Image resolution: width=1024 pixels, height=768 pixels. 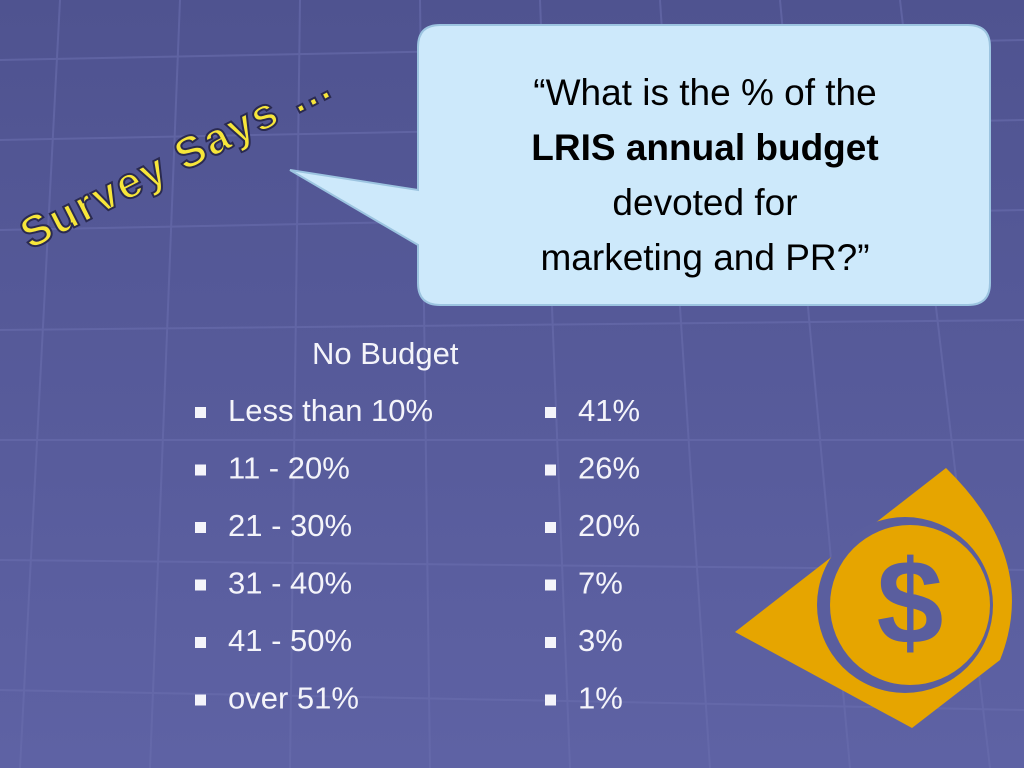 I want to click on bubble-line: “What is the % of the, so click(x=704, y=92).